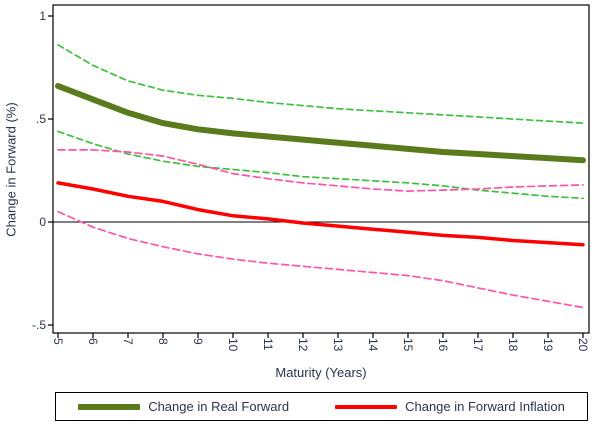 The height and width of the screenshot is (428, 600). Describe the element at coordinates (233, 345) in the screenshot. I see `x-tick-label: 10` at that location.